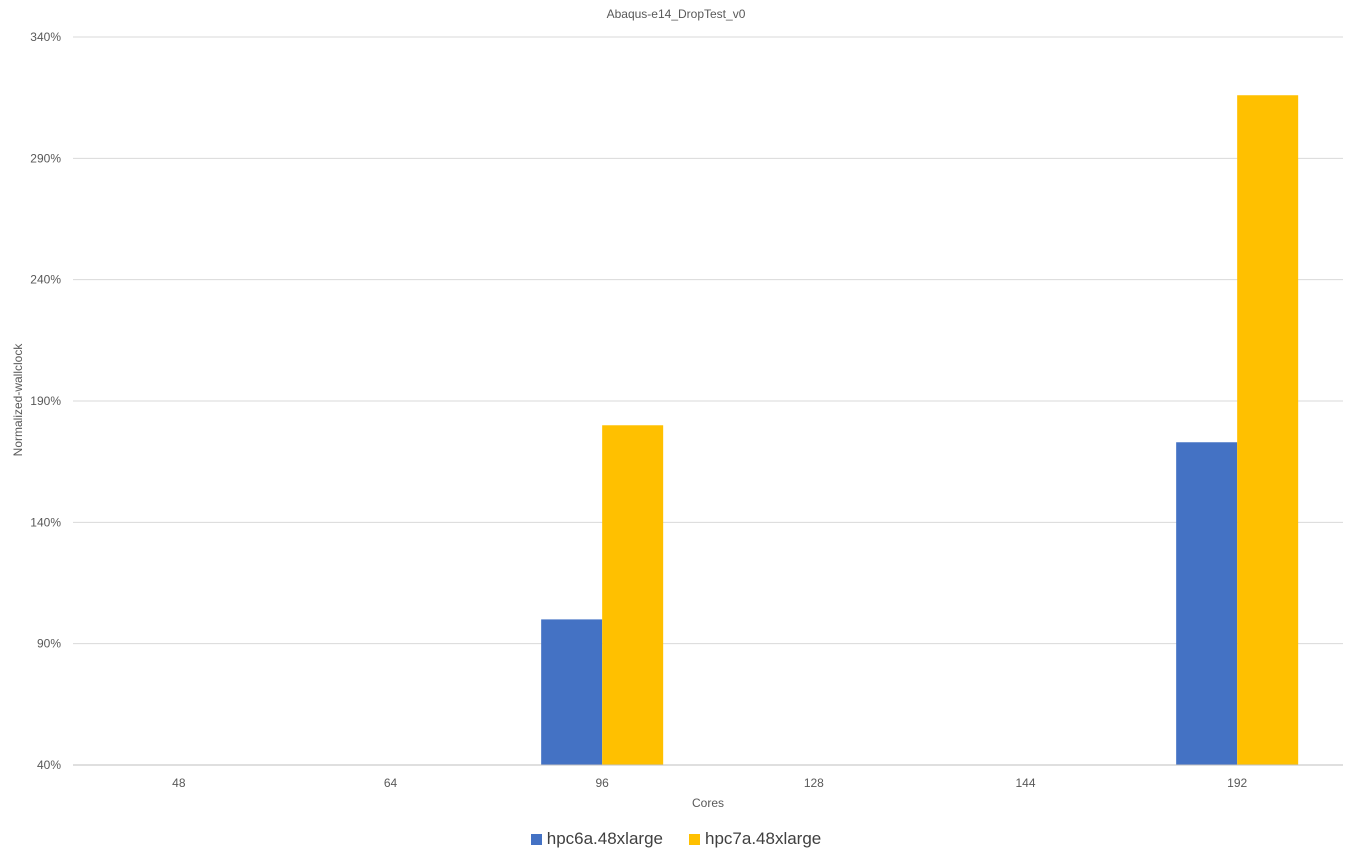  What do you see at coordinates (391, 783) in the screenshot?
I see `x-tick-label: 64` at bounding box center [391, 783].